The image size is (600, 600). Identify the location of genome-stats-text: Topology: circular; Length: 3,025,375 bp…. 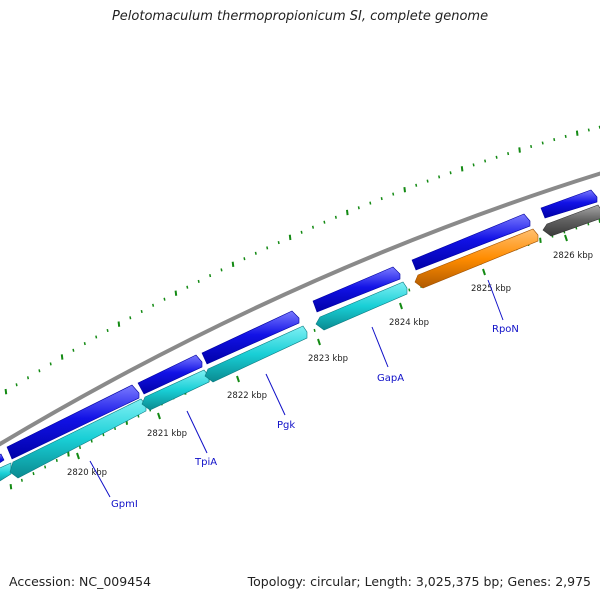
(419, 581).